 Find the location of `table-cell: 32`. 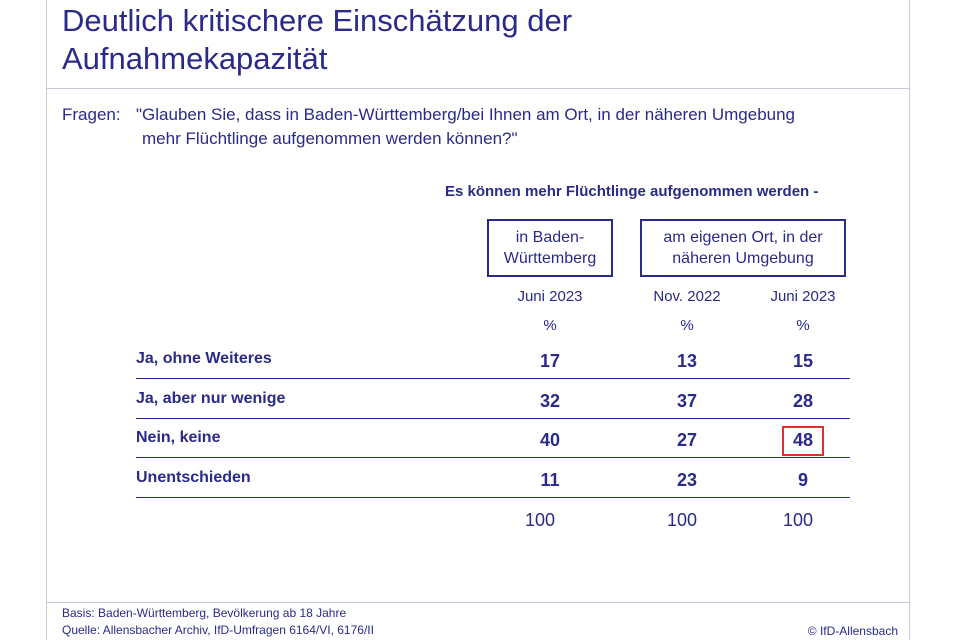

table-cell: 32 is located at coordinates (550, 401).